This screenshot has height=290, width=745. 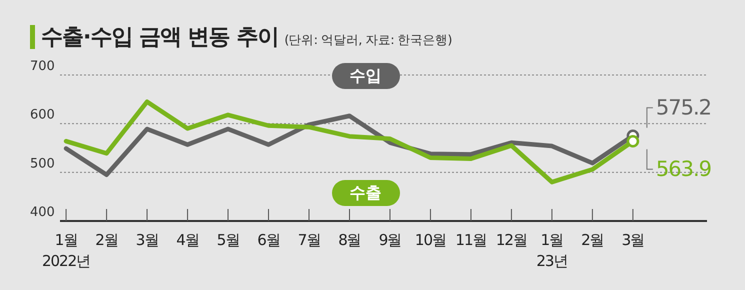 I want to click on y-tick-label: 600, so click(x=42, y=115).